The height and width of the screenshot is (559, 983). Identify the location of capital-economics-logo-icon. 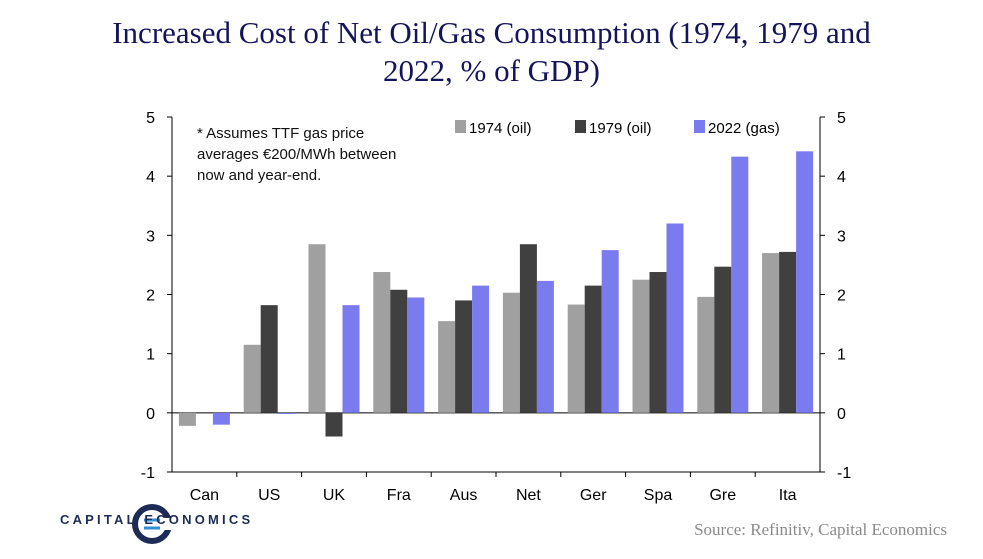
(153, 524).